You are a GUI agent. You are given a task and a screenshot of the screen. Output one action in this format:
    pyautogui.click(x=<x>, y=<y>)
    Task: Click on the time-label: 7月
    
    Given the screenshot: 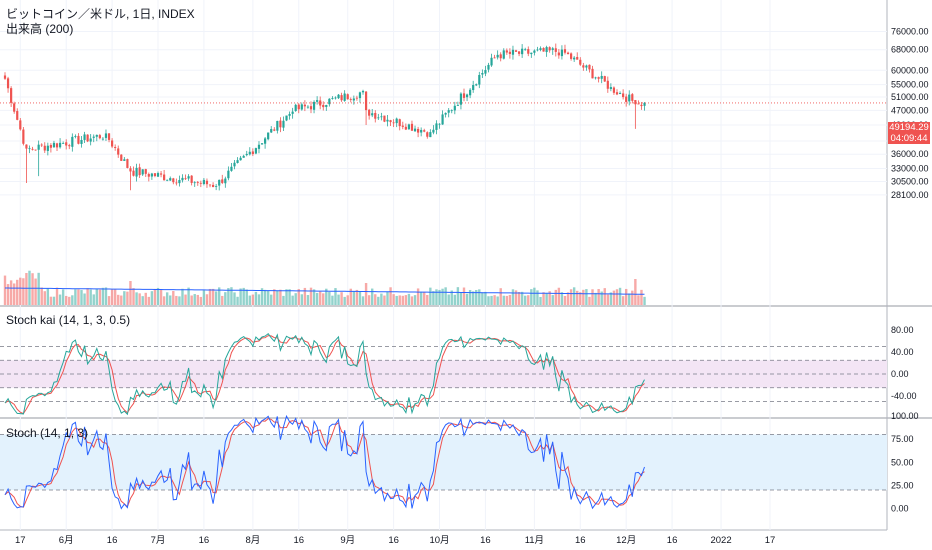 What is the action you would take?
    pyautogui.click(x=158, y=540)
    